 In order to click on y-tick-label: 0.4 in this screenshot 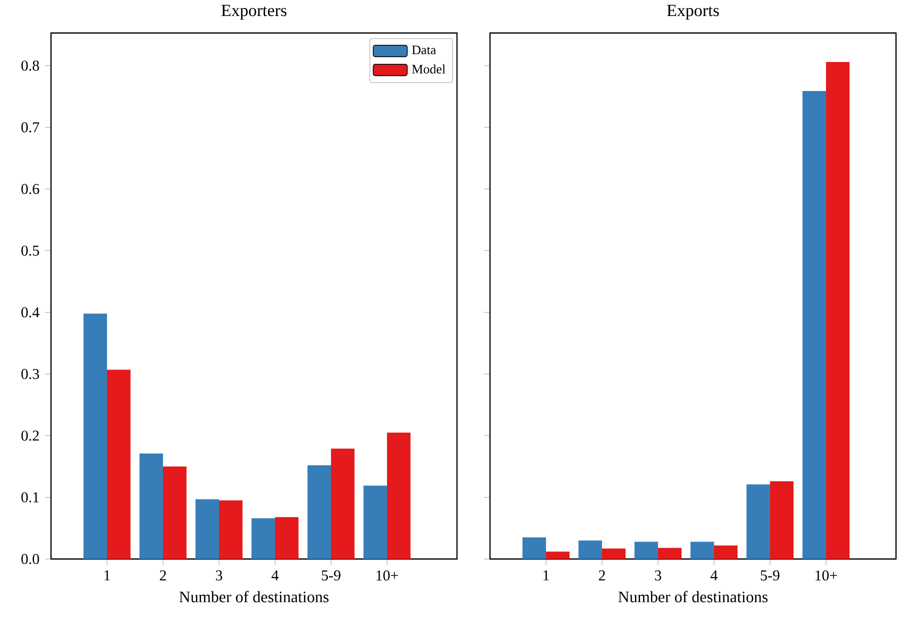, I will do `click(30, 312)`.